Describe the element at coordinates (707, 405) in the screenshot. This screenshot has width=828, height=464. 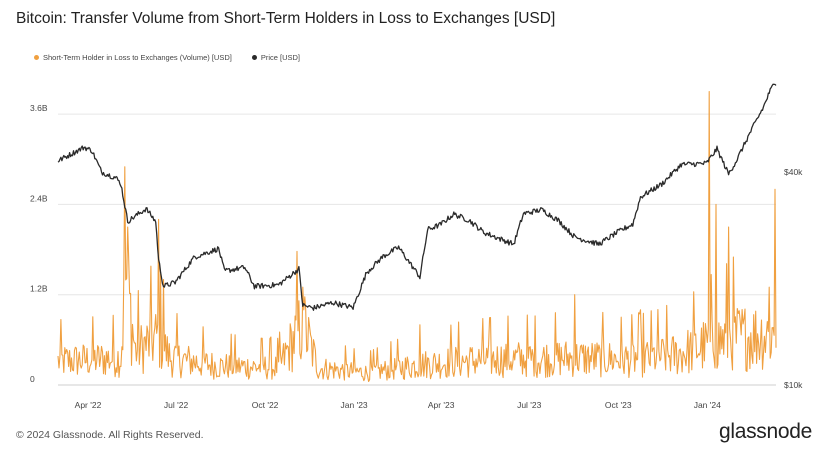
I see `x-tick-label: Jan '24` at that location.